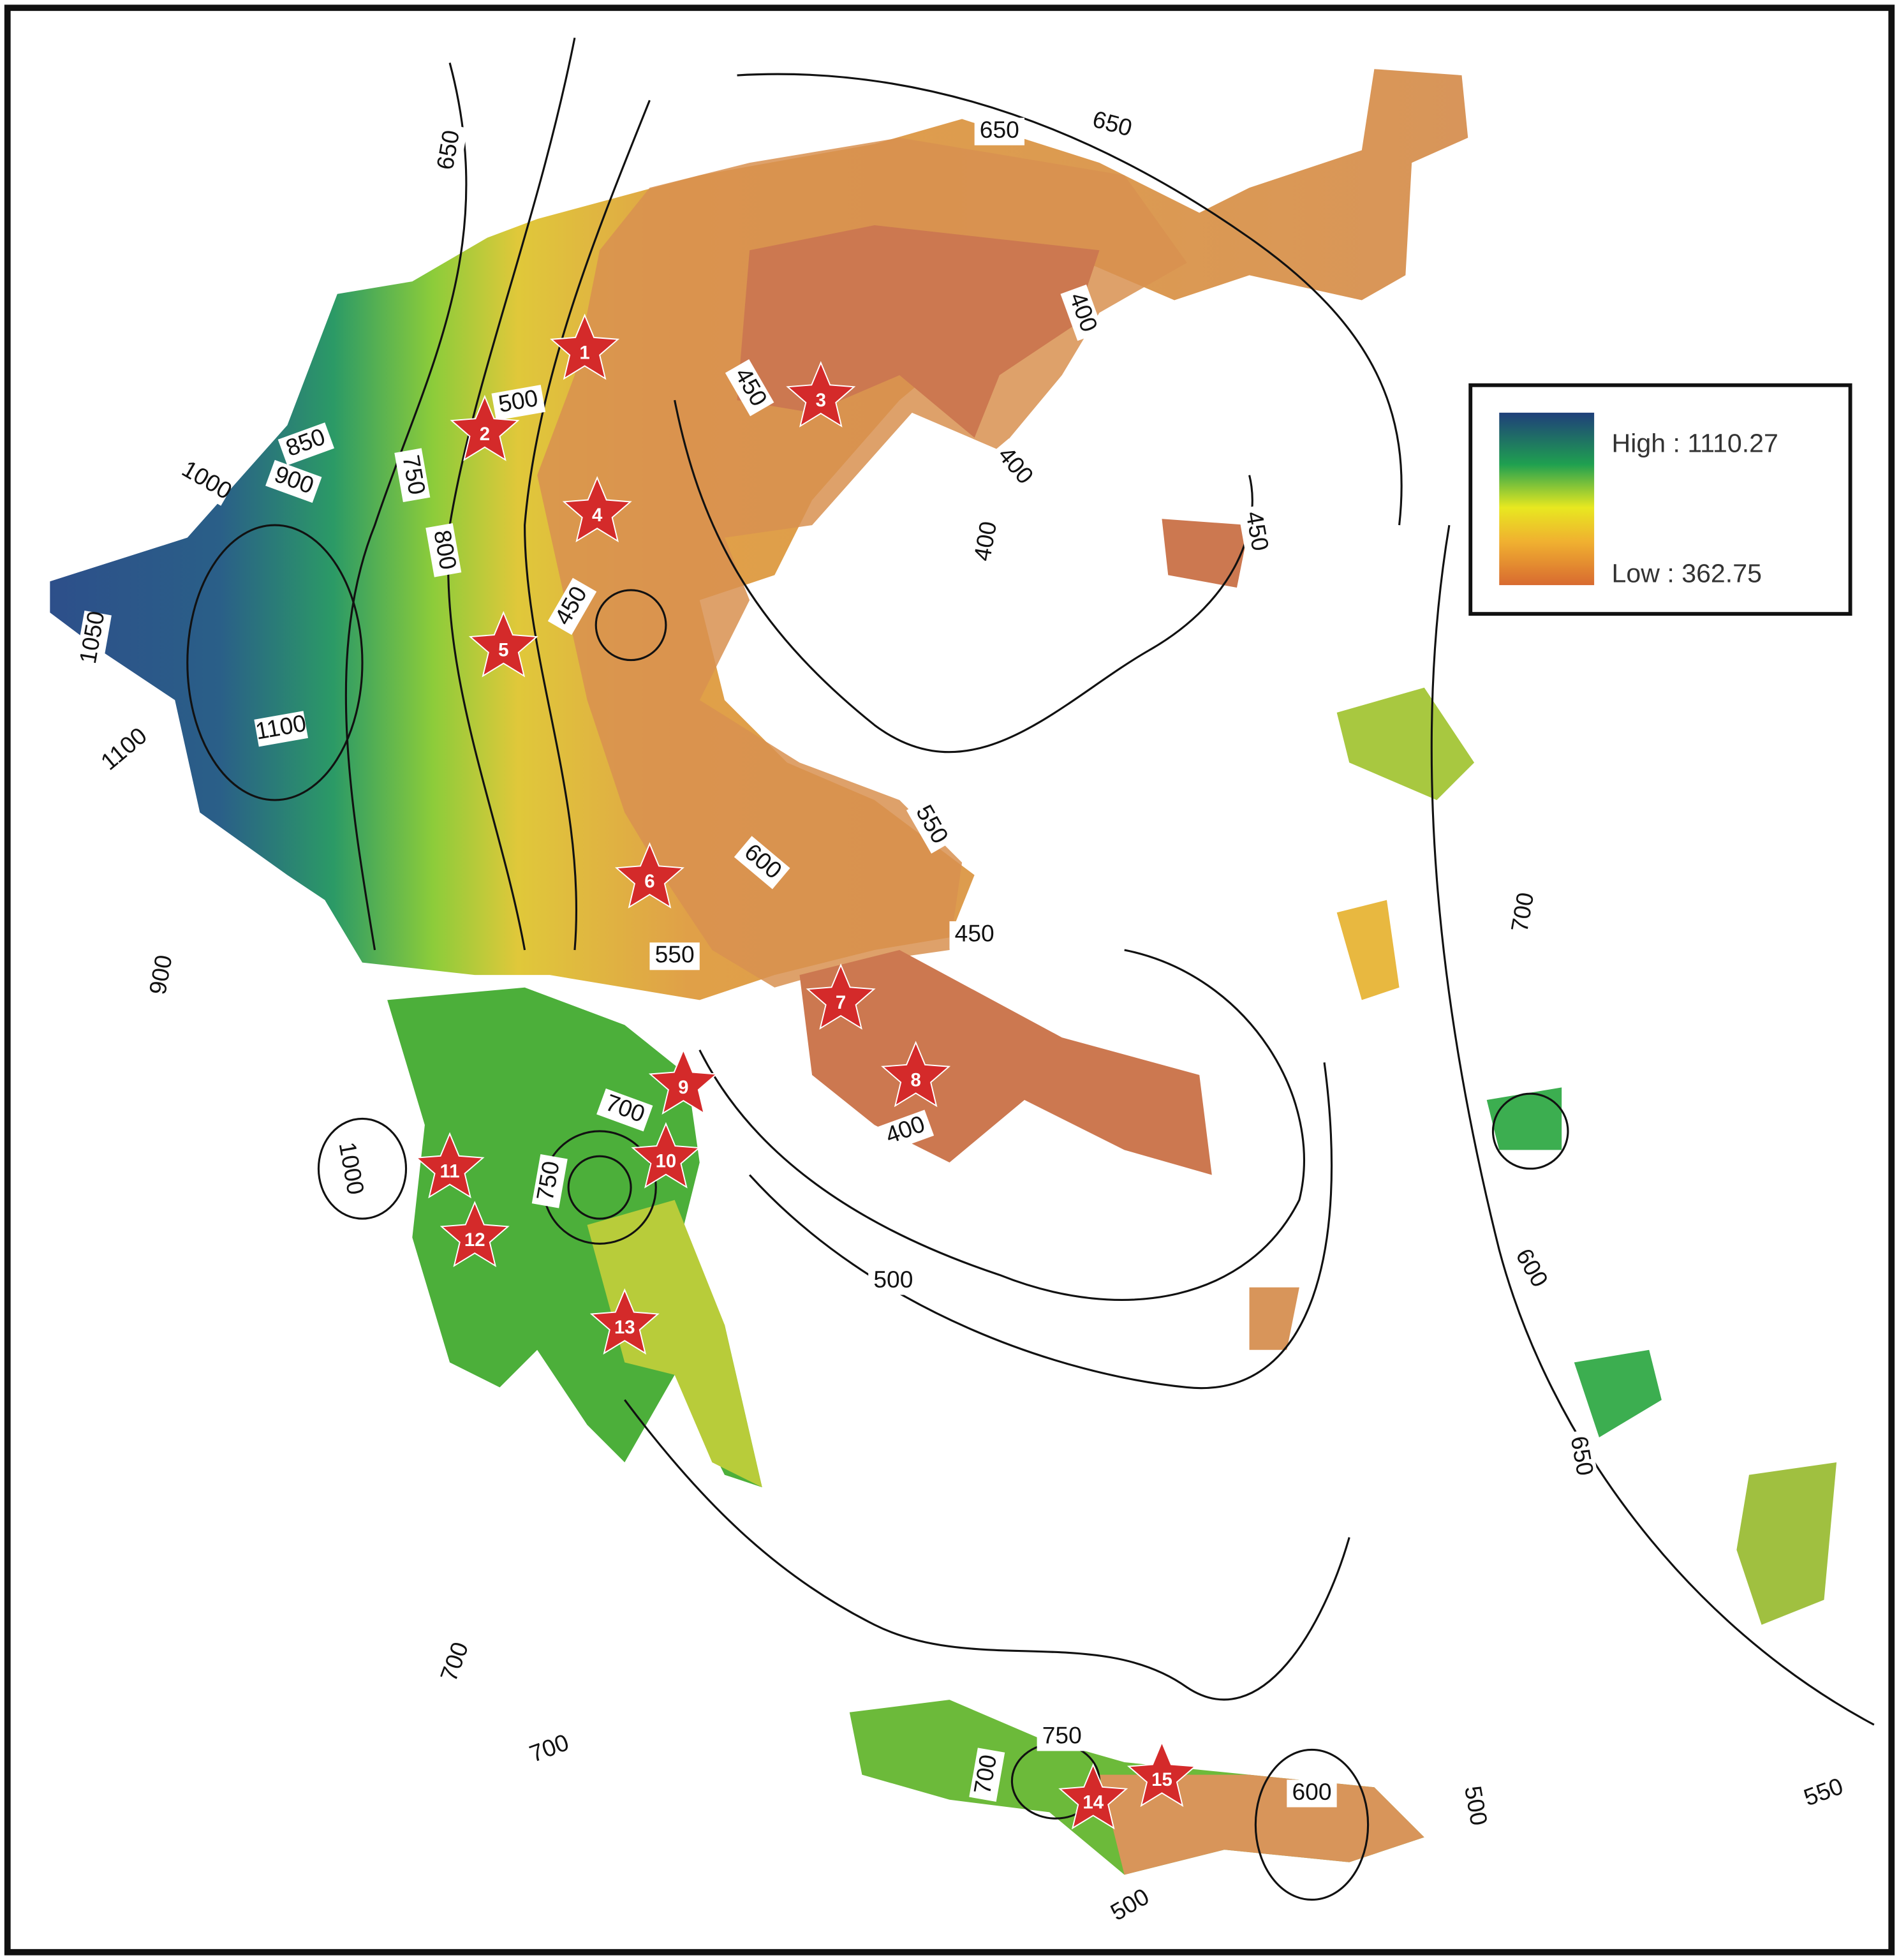 This screenshot has width=1899, height=1960. What do you see at coordinates (503, 650) in the screenshot?
I see `station-label: 5` at bounding box center [503, 650].